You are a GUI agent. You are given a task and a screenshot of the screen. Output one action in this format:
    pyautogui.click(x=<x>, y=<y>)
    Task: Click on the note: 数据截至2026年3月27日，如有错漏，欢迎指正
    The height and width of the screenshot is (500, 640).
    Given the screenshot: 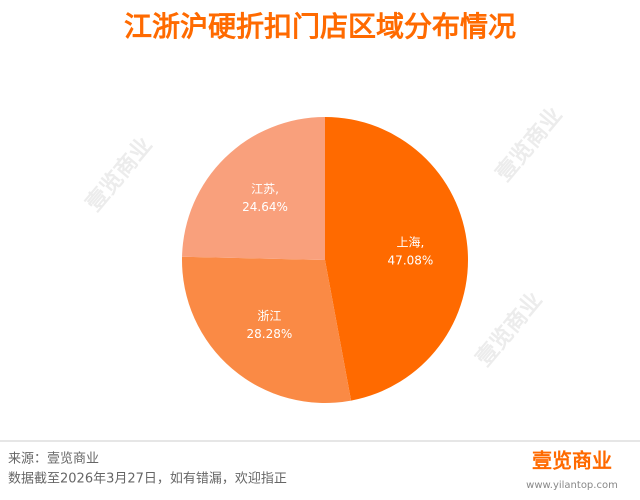 What is the action you would take?
    pyautogui.click(x=147, y=479)
    